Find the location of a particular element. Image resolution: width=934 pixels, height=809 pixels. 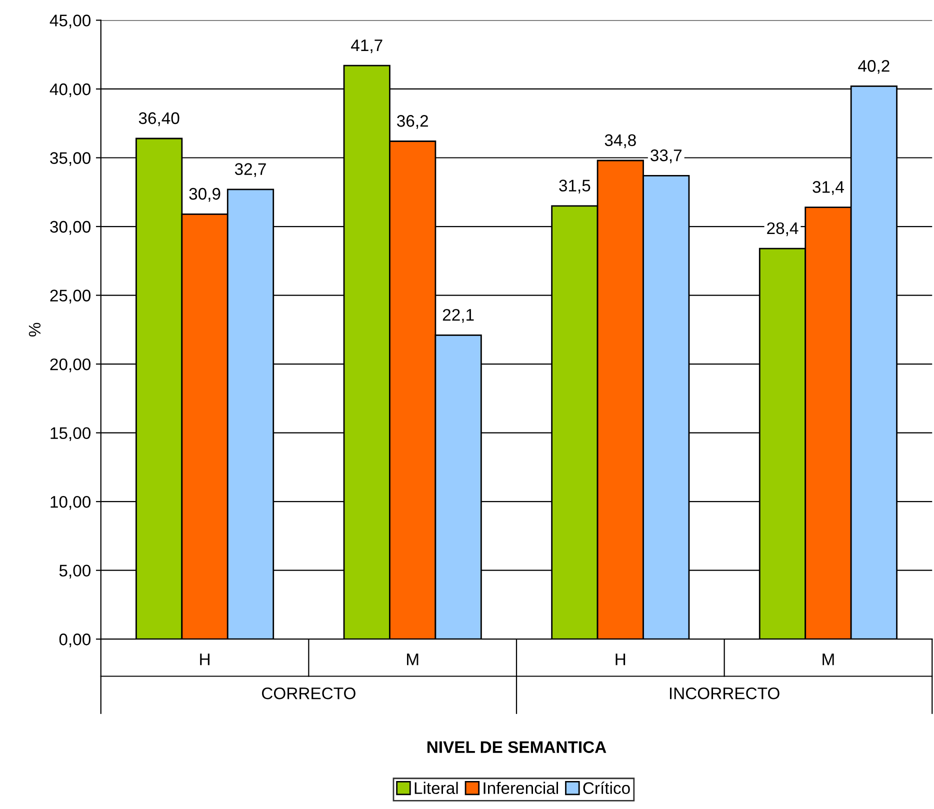

data-label: 32,7 is located at coordinates (250, 170).